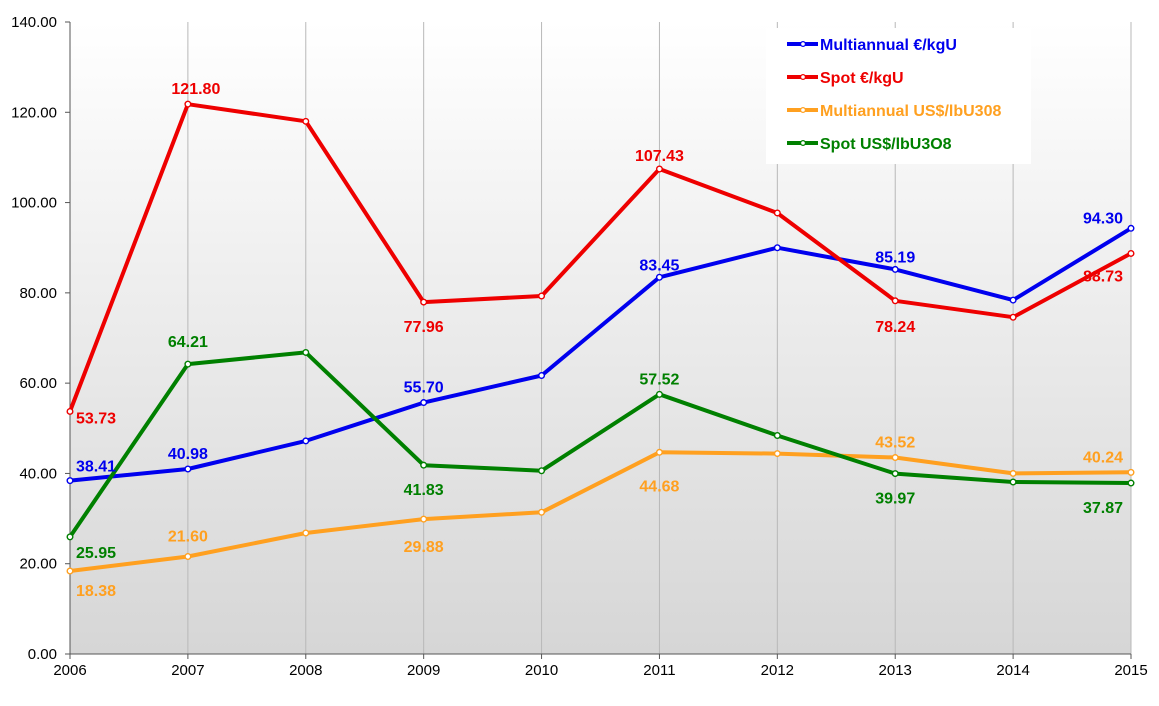 The height and width of the screenshot is (706, 1159). I want to click on data-label-spot-usd: 57.52, so click(659, 379).